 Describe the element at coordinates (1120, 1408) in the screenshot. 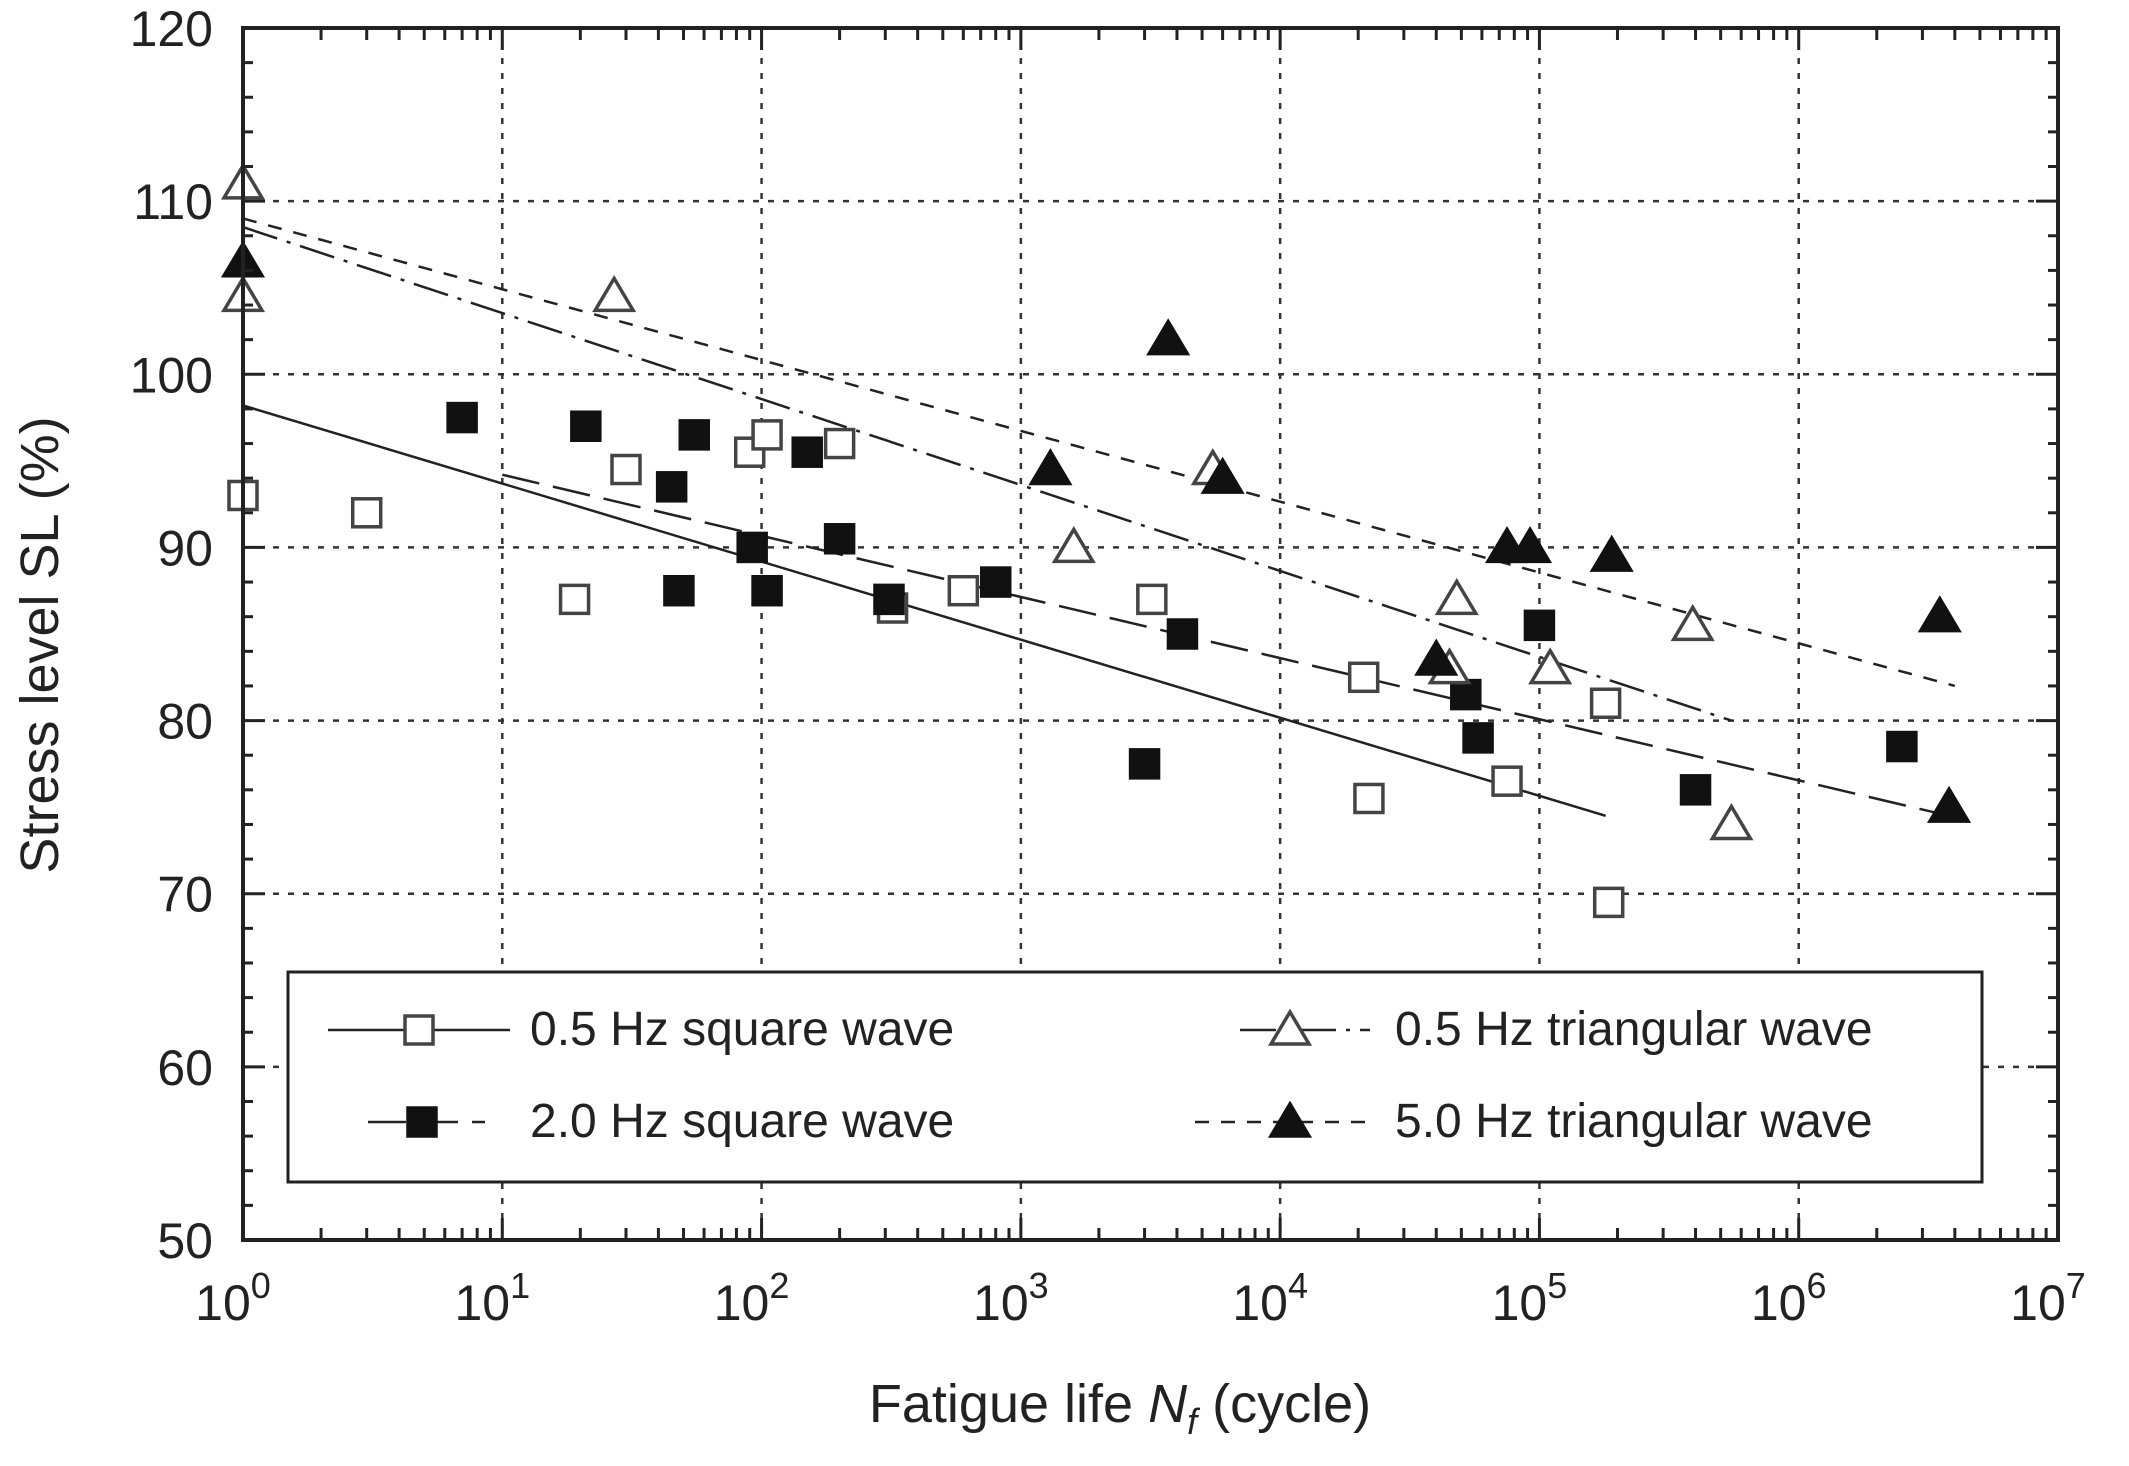

I see `x-axis-title: Fatigue life Nf (cycle)` at that location.